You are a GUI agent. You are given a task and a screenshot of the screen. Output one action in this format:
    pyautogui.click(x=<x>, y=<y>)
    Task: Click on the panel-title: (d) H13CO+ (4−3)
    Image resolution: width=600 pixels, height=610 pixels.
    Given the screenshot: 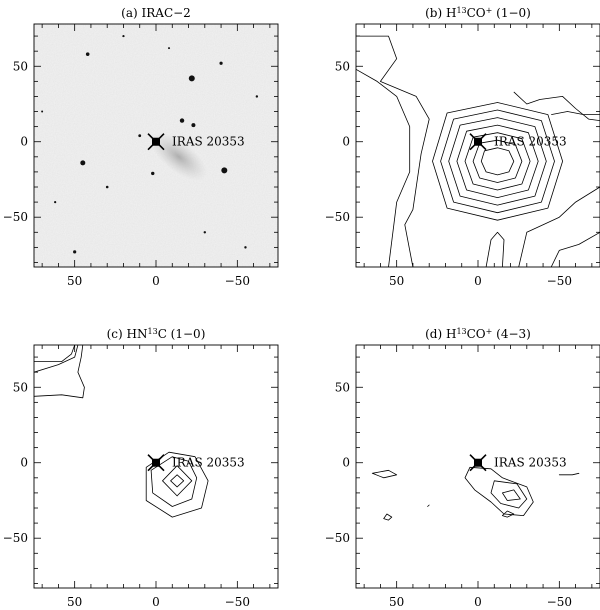 What is the action you would take?
    pyautogui.click(x=478, y=334)
    